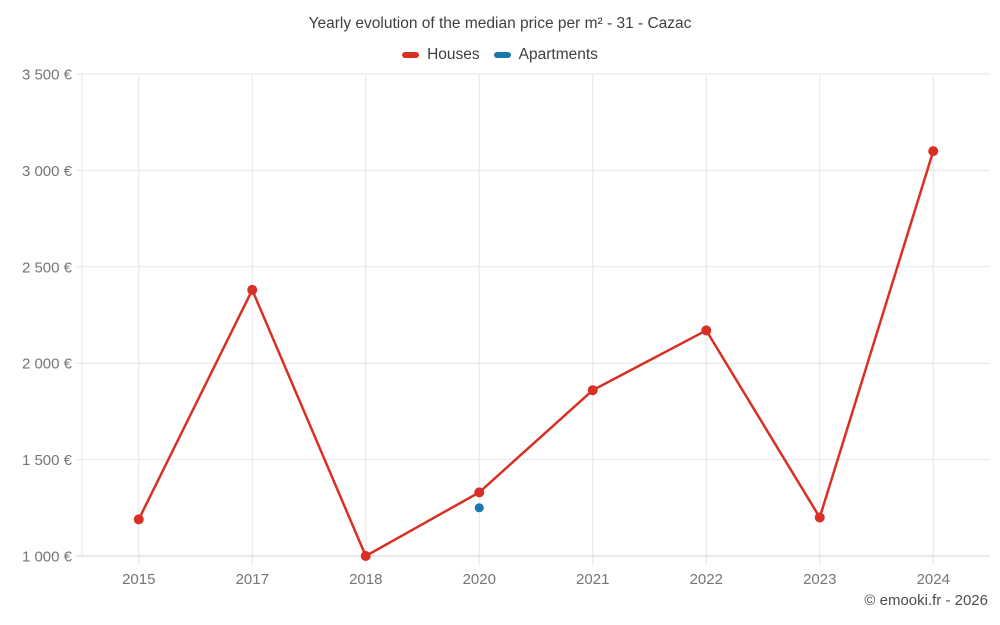  What do you see at coordinates (933, 151) in the screenshot?
I see `houses-point-2024` at bounding box center [933, 151].